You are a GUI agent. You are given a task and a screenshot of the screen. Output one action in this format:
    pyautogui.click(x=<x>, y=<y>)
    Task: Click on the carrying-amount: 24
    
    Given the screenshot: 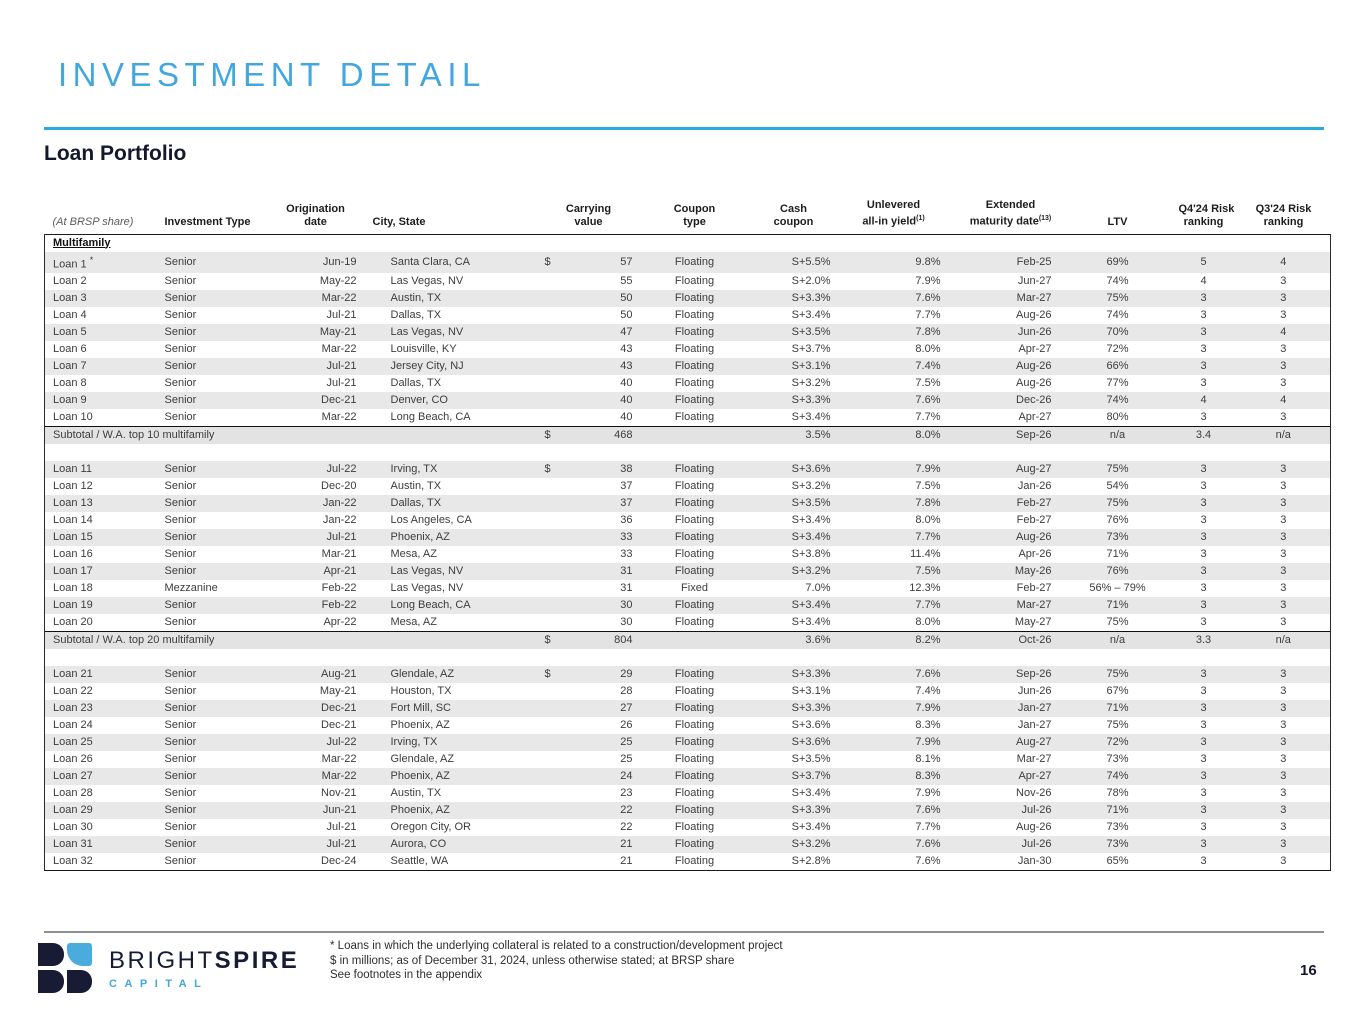 What is the action you would take?
    pyautogui.click(x=626, y=776)
    